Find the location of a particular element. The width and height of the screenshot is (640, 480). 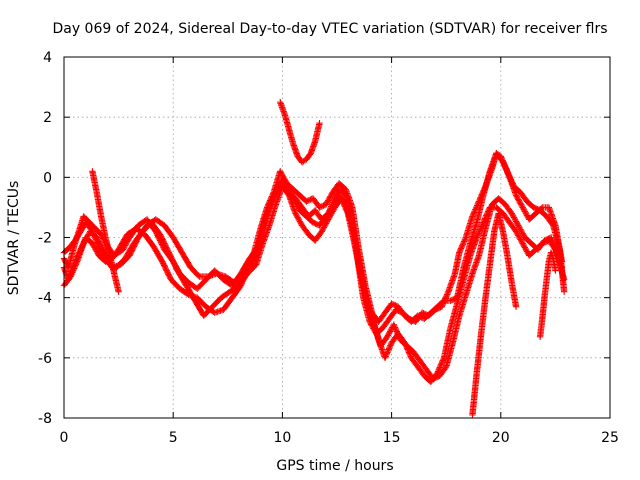

y-axis-title: SDTVAR / TECUs is located at coordinates (14, 238).